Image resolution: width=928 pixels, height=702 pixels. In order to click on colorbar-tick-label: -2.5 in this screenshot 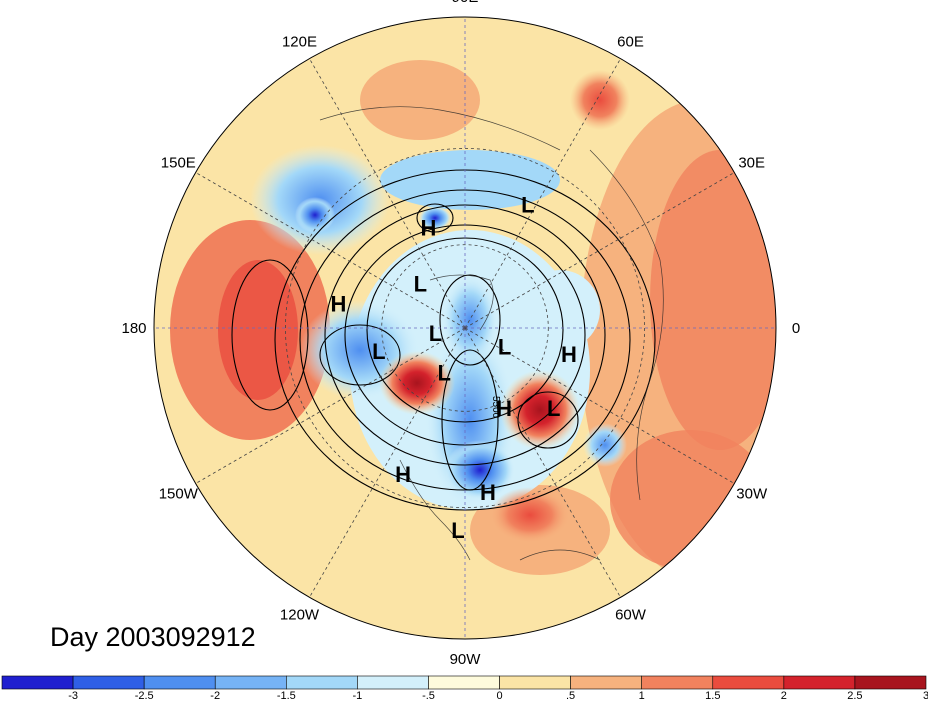, I will do `click(144, 696)`.